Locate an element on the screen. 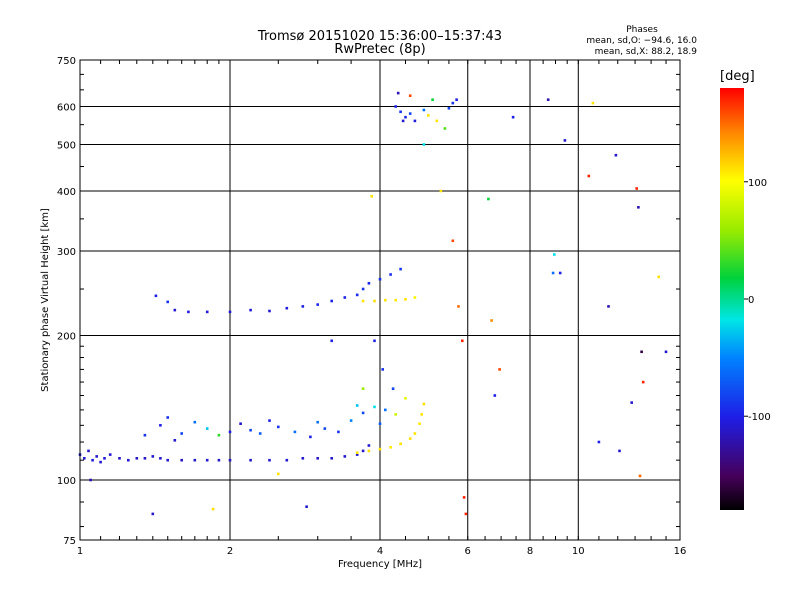 Image resolution: width=800 pixels, height=600 pixels. x-tick-label: 1 is located at coordinates (80, 551).